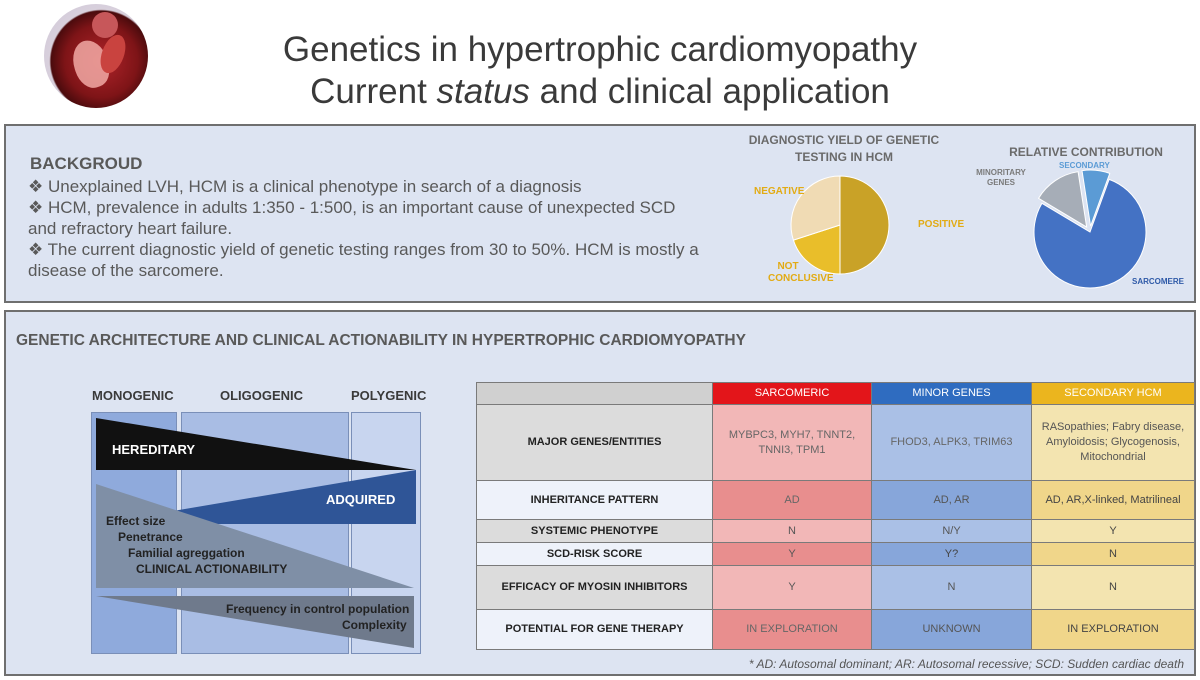 This screenshot has height=680, width=1200. Describe the element at coordinates (262, 395) in the screenshot. I see `column-oligogenic: OLIGOGENIC` at that location.